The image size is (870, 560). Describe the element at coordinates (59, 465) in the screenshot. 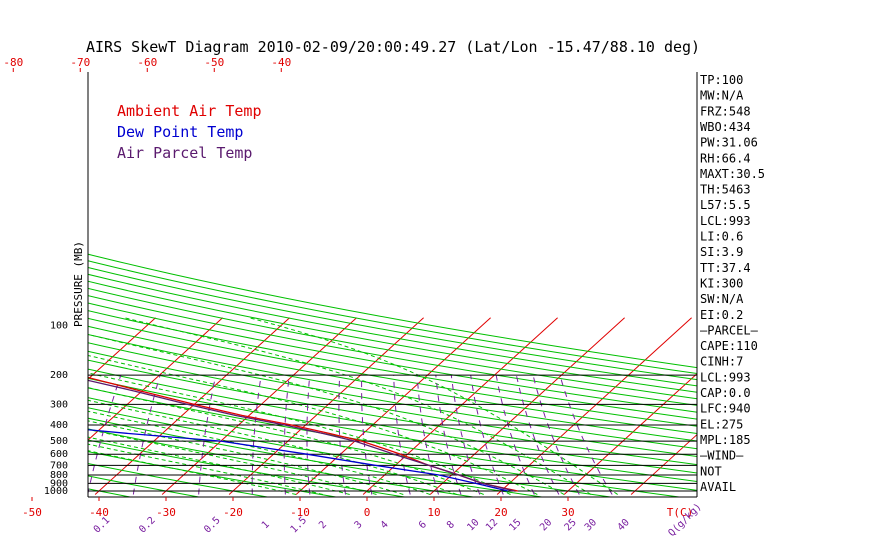

I see `pressure-tick-label: 700` at that location.